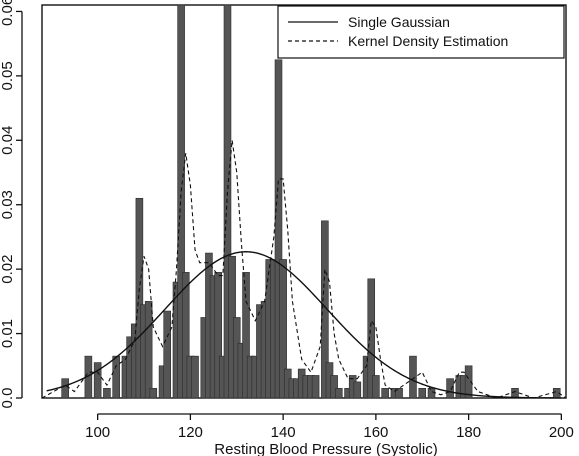 This screenshot has width=579, height=456. Describe the element at coordinates (8, 13) in the screenshot. I see `y-tick-label: 0.06` at that location.